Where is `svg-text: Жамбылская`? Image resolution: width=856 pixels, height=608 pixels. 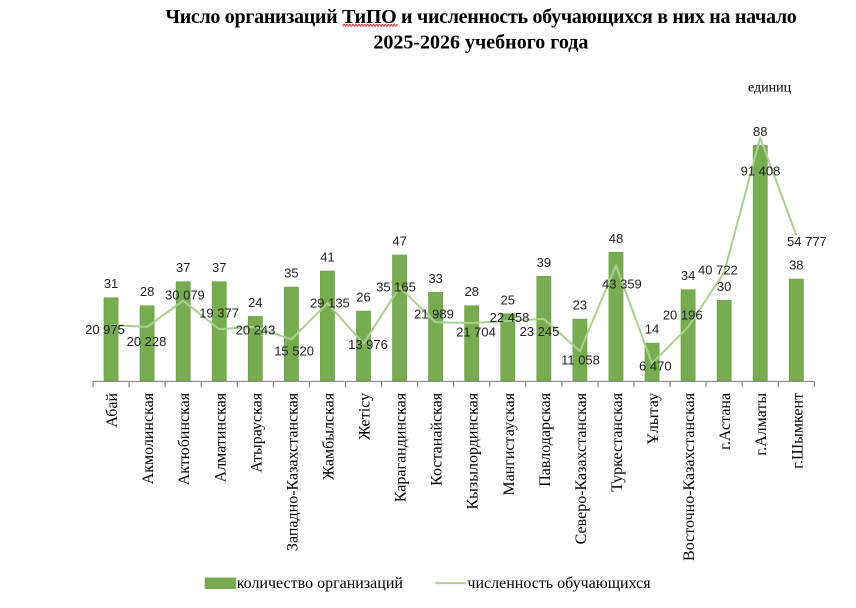
svg-text: Жамбылская is located at coordinates (328, 436).